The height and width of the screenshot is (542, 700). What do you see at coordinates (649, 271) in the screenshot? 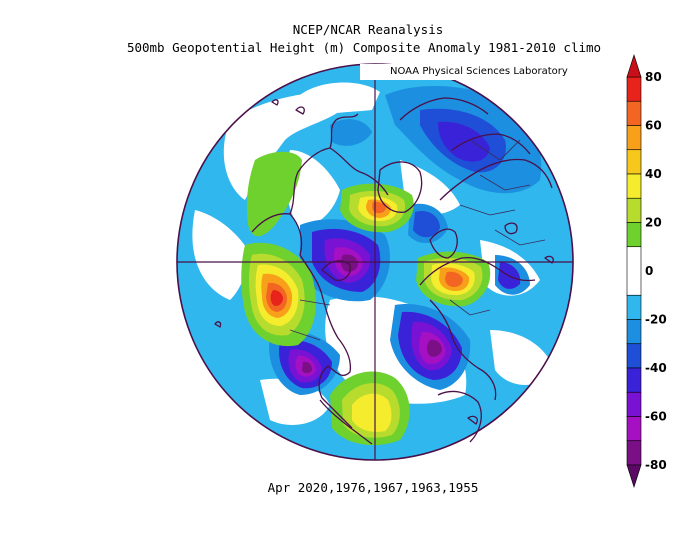
I see `colorbar-tick-label: 0` at bounding box center [649, 271].